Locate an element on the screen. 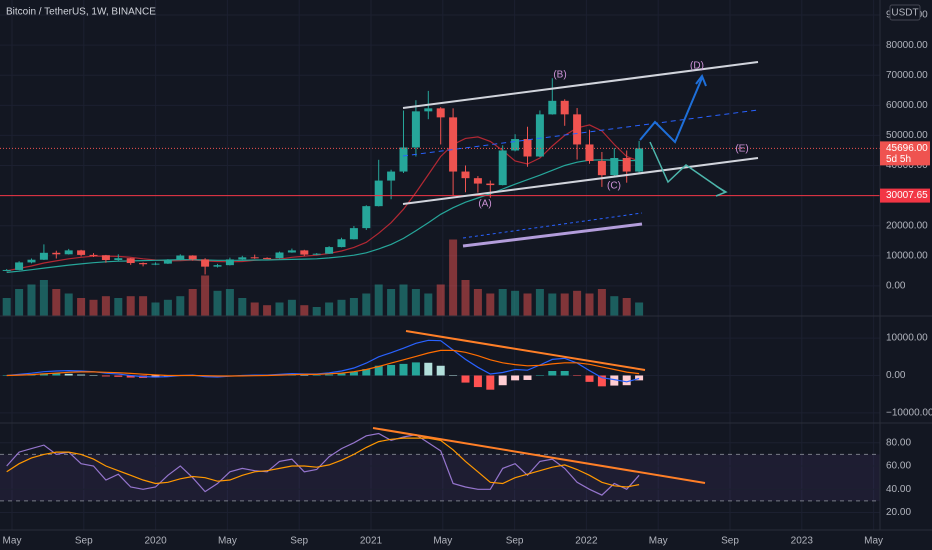  projection is located at coordinates (687, 167).